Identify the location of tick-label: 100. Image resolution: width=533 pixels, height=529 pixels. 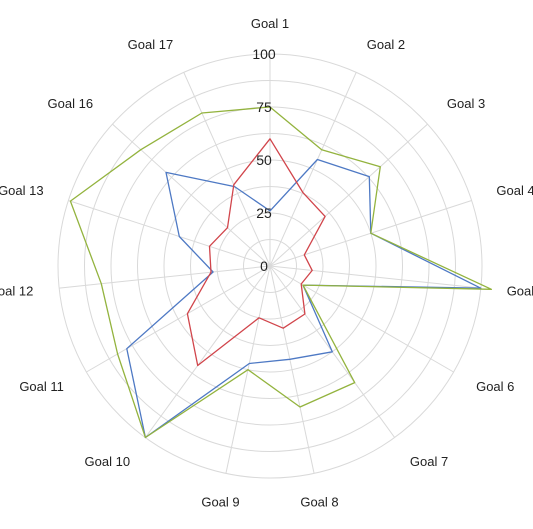
(264, 54).